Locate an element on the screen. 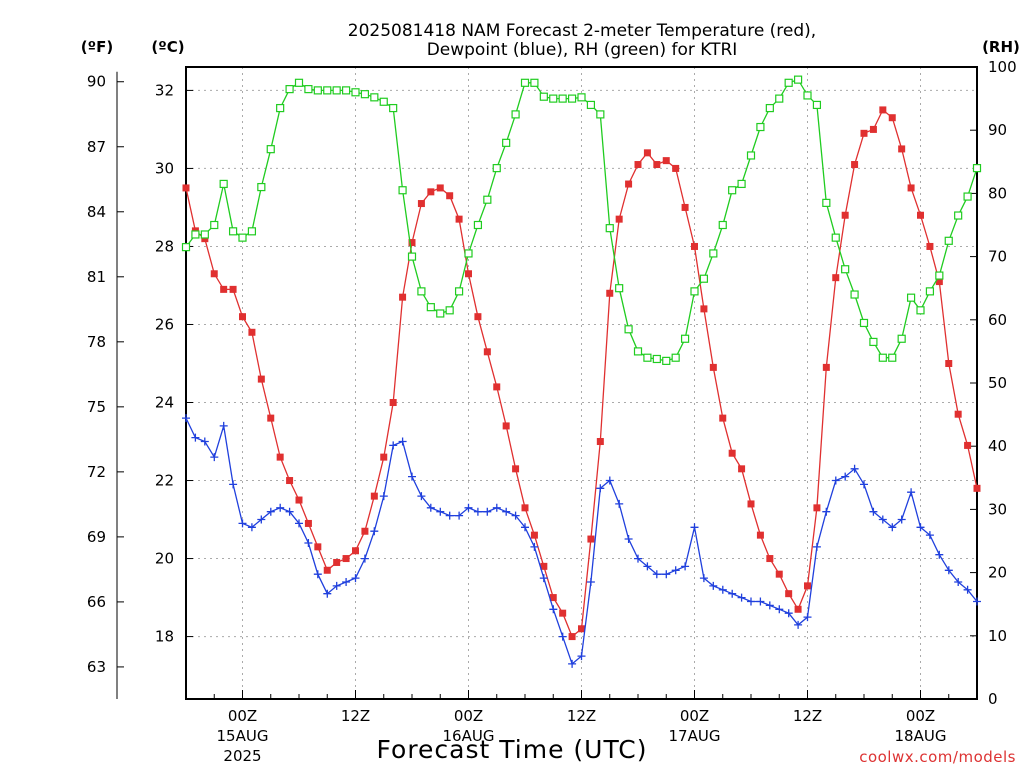  celsius-tick-label: 18 is located at coordinates (164, 637).